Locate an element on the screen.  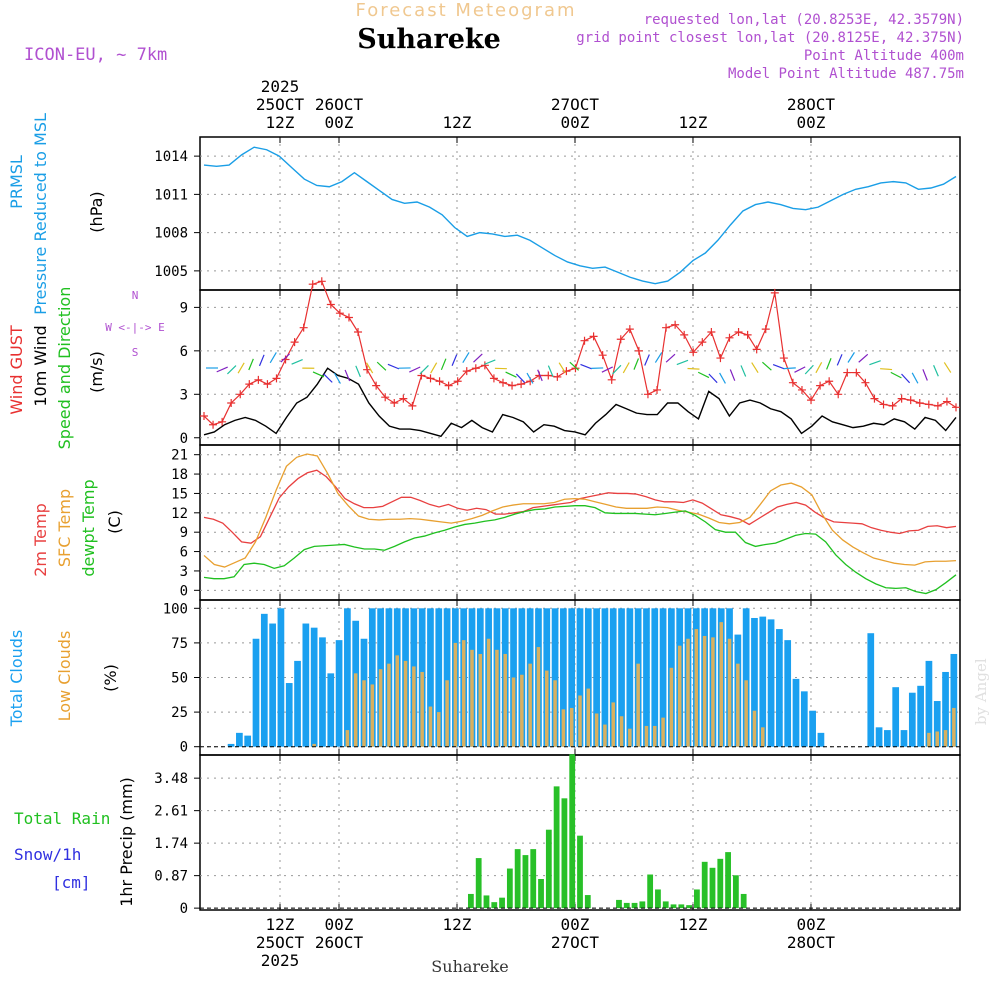
y-tick-label: 3 is located at coordinates (184, 395).